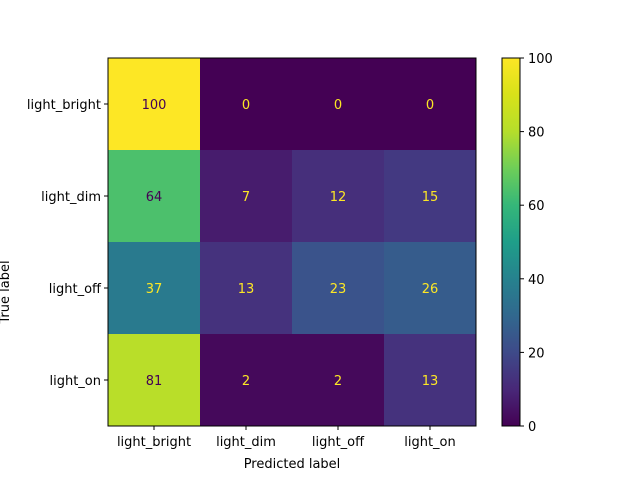  What do you see at coordinates (64, 105) in the screenshot?
I see `y-tick-label: light_bright` at bounding box center [64, 105].